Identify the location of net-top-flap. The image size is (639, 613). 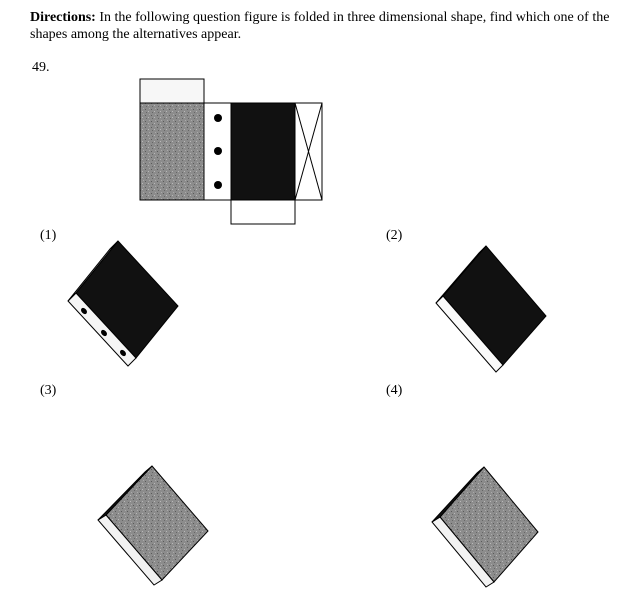
(172, 91).